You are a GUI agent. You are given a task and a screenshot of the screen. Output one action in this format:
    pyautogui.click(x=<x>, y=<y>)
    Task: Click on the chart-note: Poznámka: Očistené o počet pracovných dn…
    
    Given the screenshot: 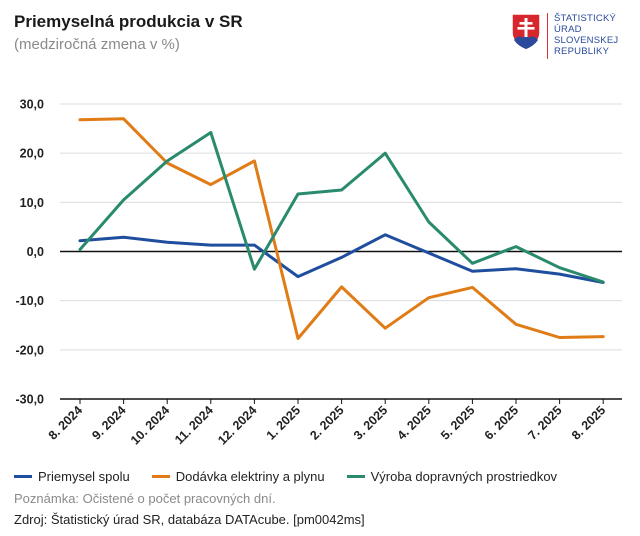 What is the action you would take?
    pyautogui.click(x=145, y=498)
    